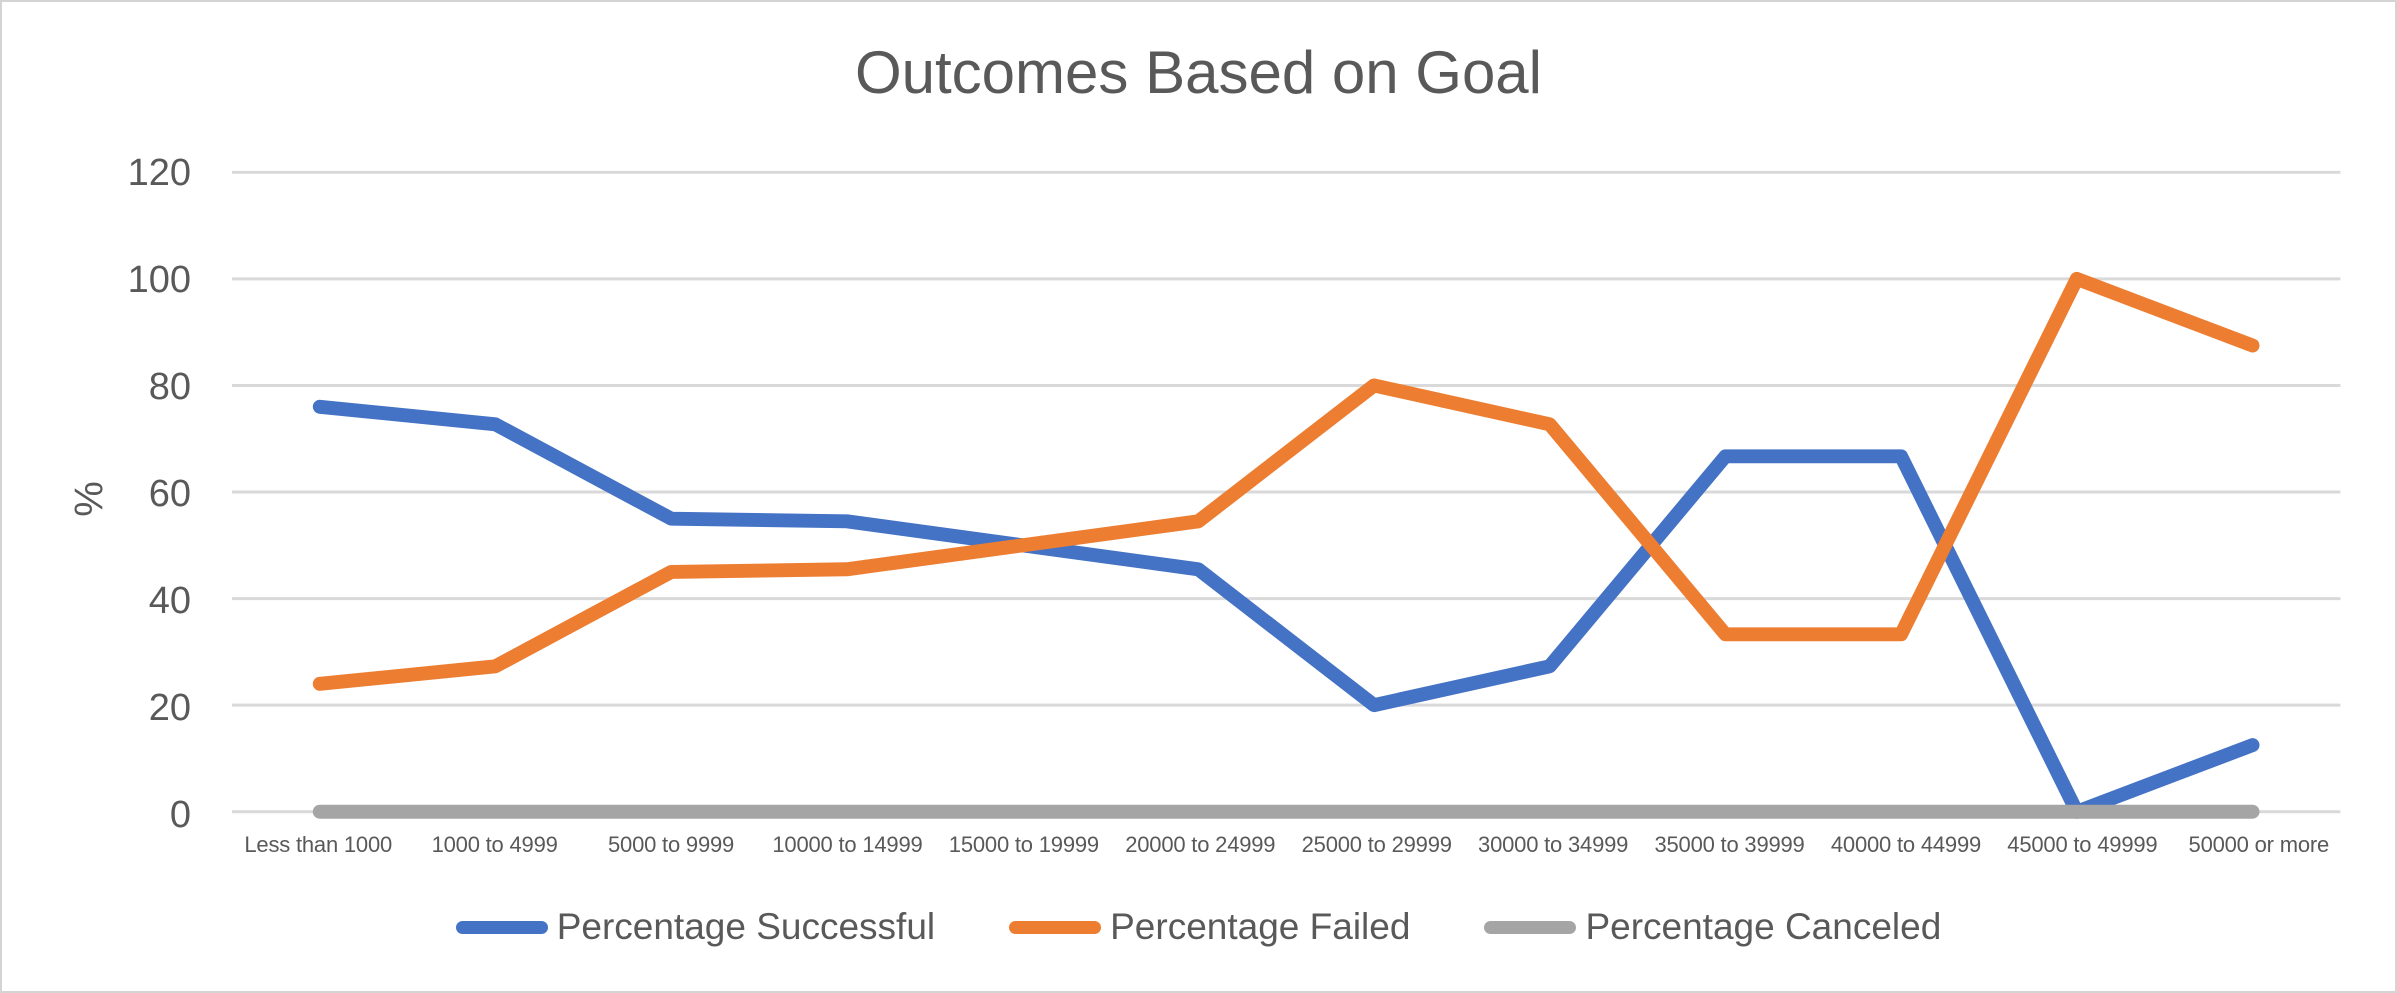 The image size is (2397, 993). I want to click on y-tick-label: 100, so click(159, 280).